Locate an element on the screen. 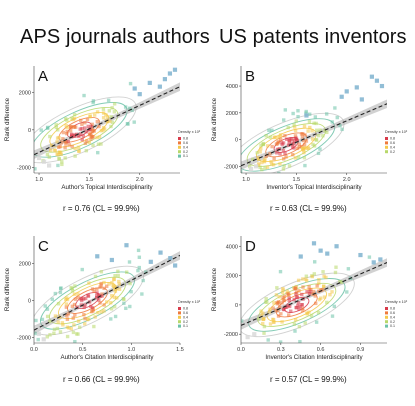  x-tick-label: 2.0 is located at coordinates (140, 180).